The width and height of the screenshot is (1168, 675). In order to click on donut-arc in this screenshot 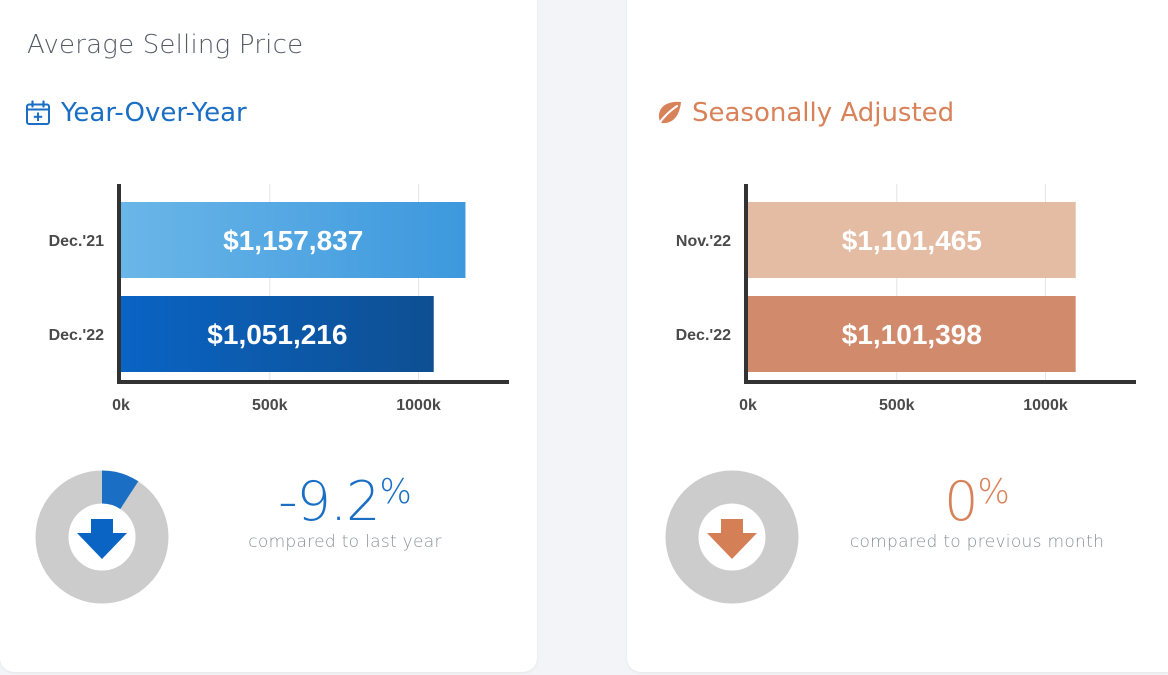, I will do `click(120, 490)`.